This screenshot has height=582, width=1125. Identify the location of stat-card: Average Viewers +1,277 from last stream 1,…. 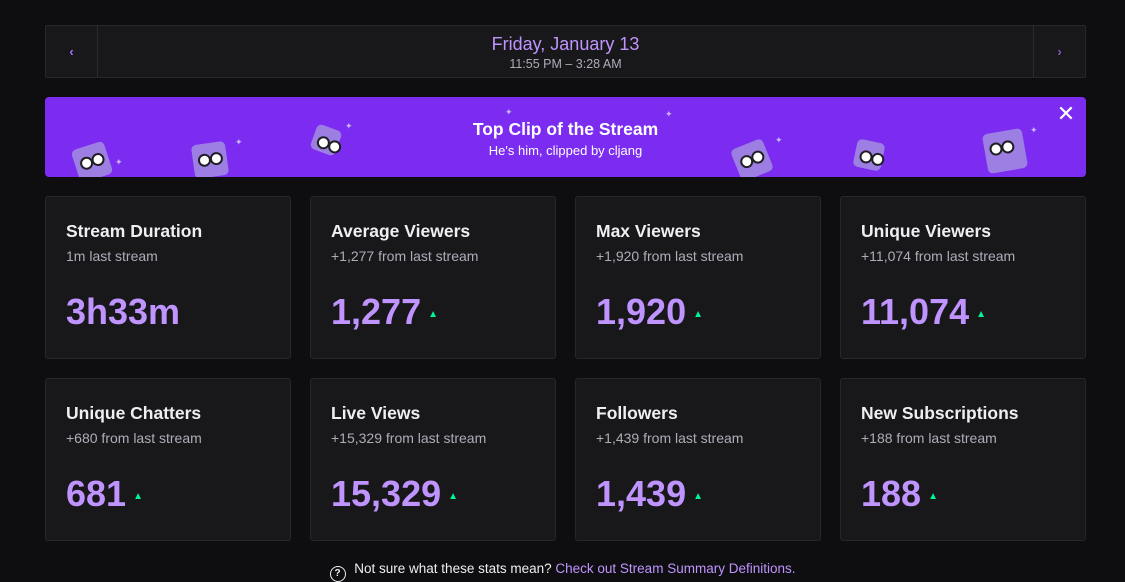
(433, 277).